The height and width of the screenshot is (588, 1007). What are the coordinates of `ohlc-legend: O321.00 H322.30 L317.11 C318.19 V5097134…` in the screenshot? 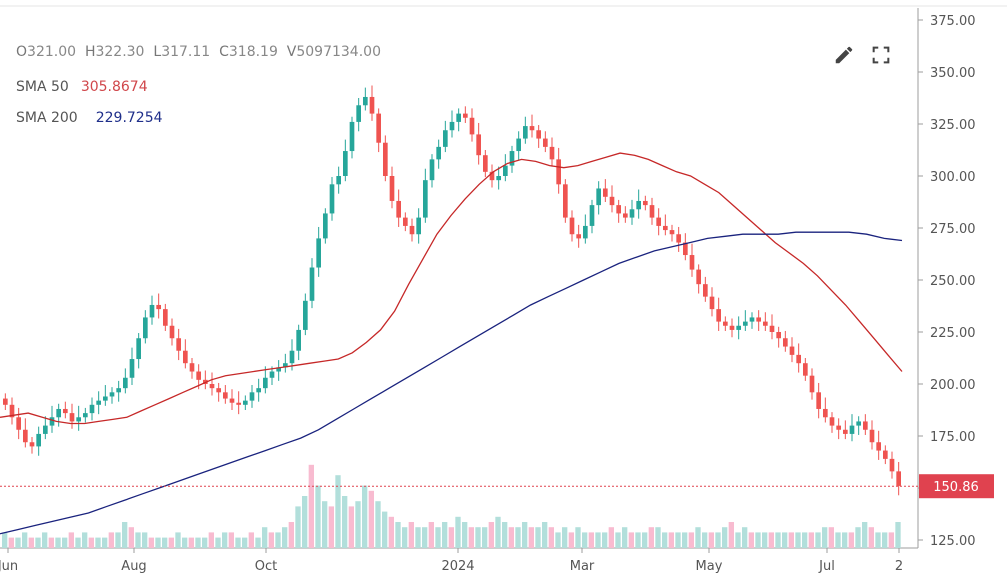 It's located at (198, 52).